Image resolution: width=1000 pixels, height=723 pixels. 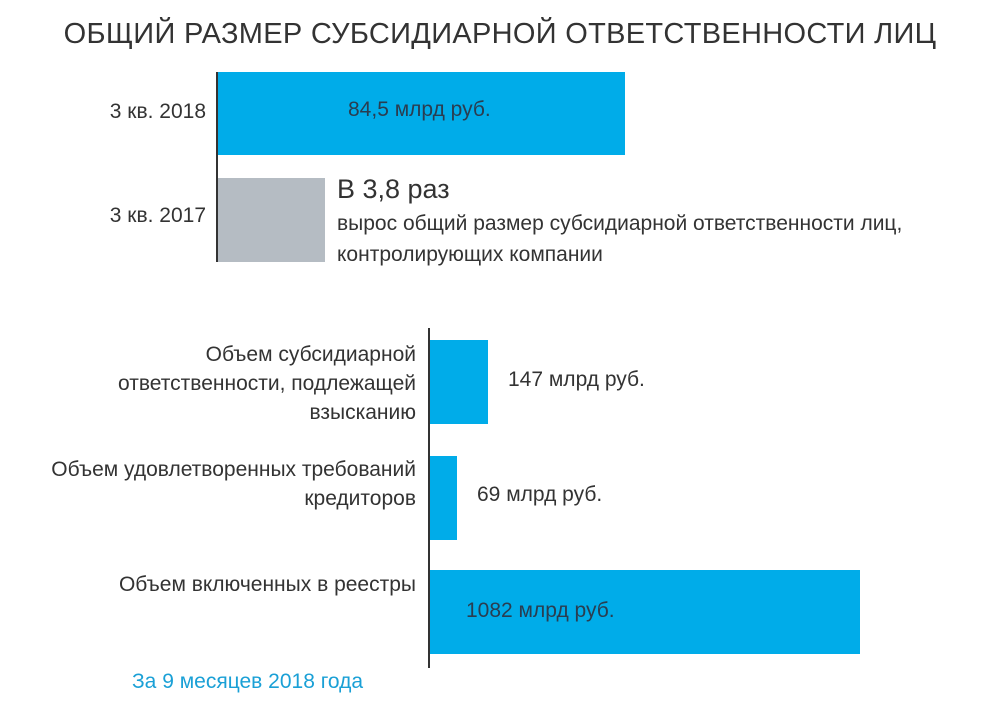 What do you see at coordinates (248, 681) in the screenshot?
I see `period-footnote: За 9 месяцев 2018 года` at bounding box center [248, 681].